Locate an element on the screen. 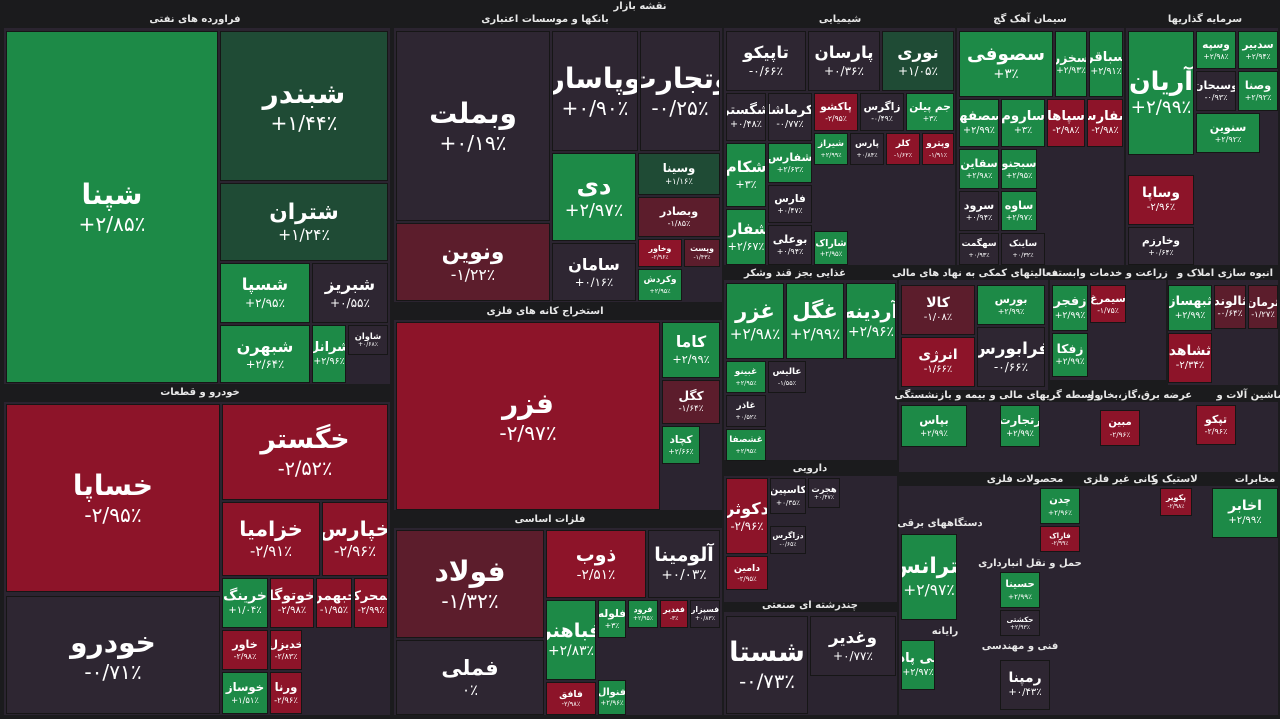 This screenshot has width=1280, height=719. stock-tile: سصوفی +۳٪ is located at coordinates (1006, 64).